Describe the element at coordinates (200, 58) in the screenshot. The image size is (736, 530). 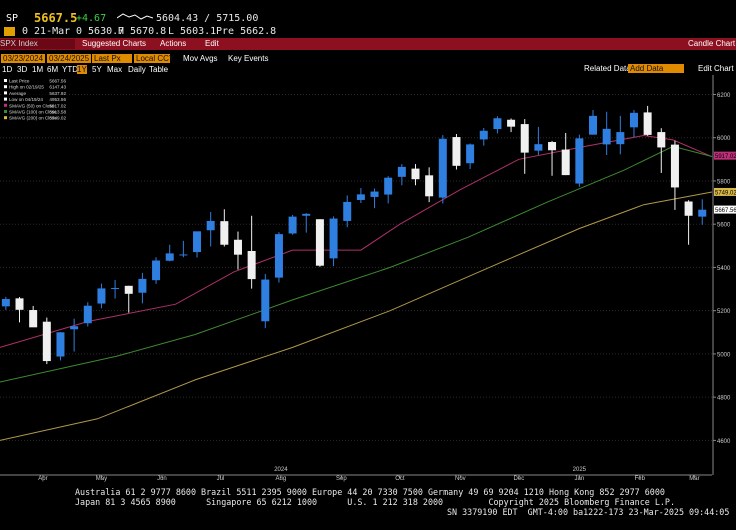
I see `option: Mov Avgs` at that location.